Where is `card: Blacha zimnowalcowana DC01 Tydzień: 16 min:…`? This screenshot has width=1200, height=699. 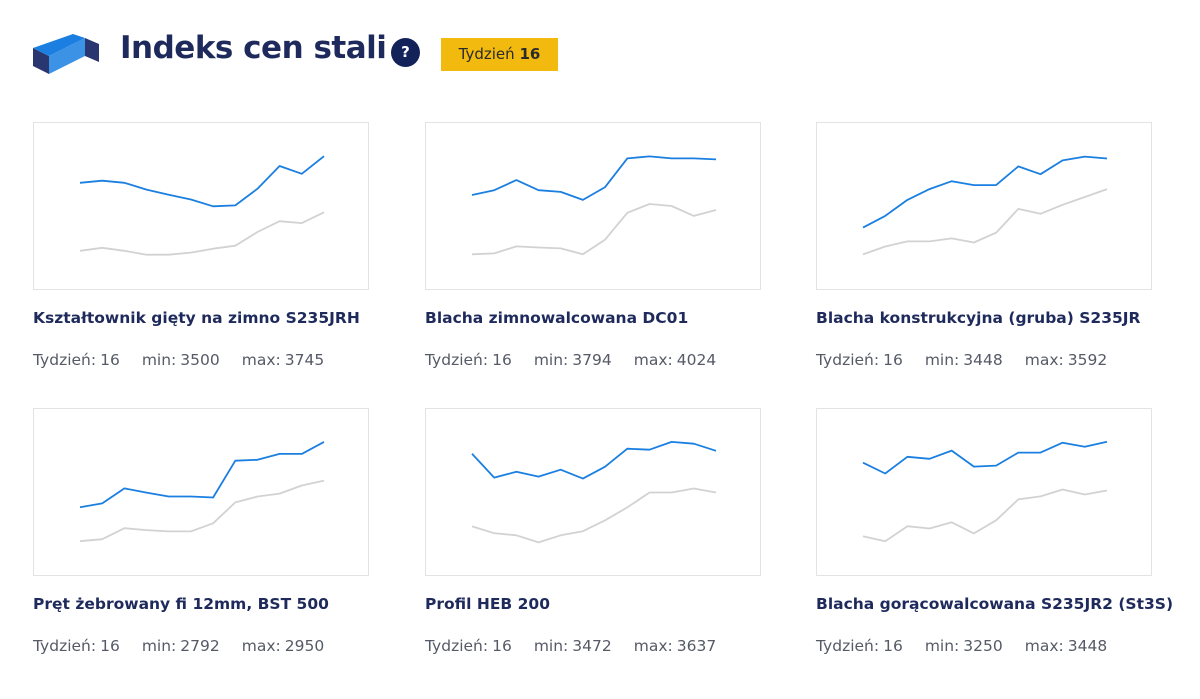
card: Blacha zimnowalcowana DC01 Tydzień: 16 min:… is located at coordinates (595, 252).